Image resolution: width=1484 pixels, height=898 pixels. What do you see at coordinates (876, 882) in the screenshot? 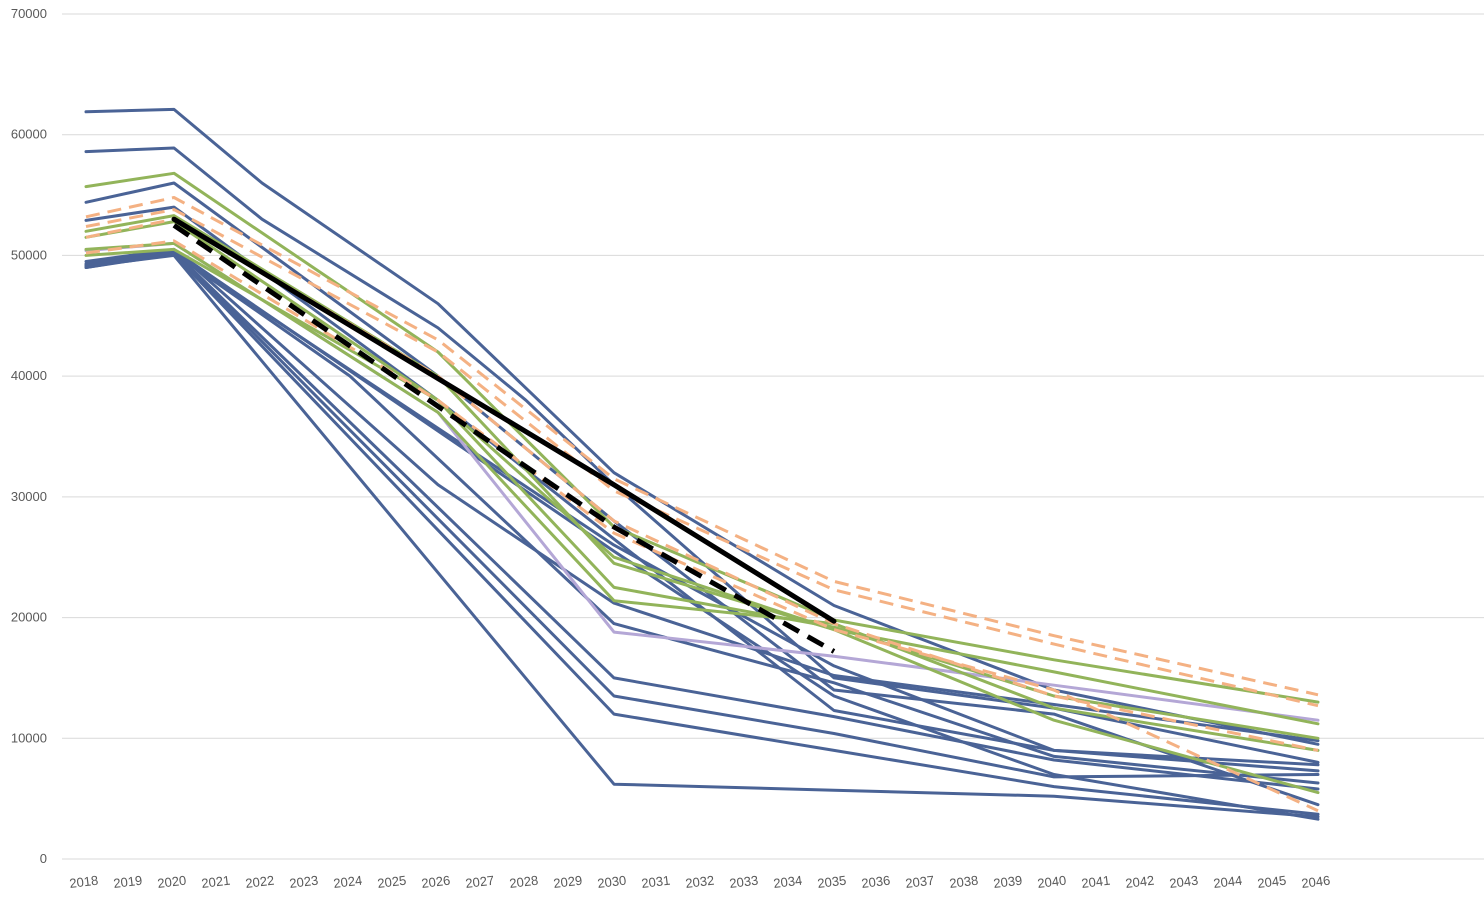
I see `x-tick-label: 2036` at bounding box center [876, 882].